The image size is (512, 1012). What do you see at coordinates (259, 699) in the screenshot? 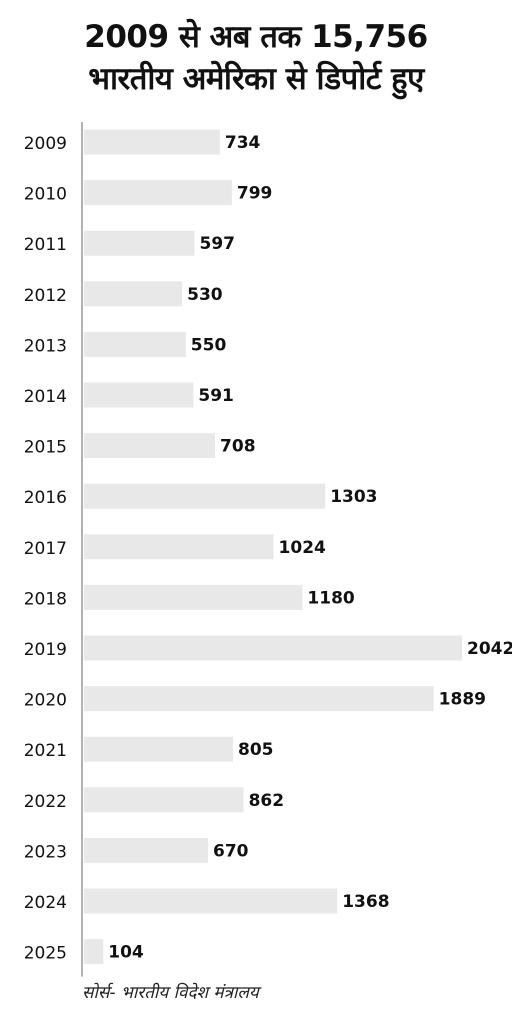
I see `bar-2020` at bounding box center [259, 699].